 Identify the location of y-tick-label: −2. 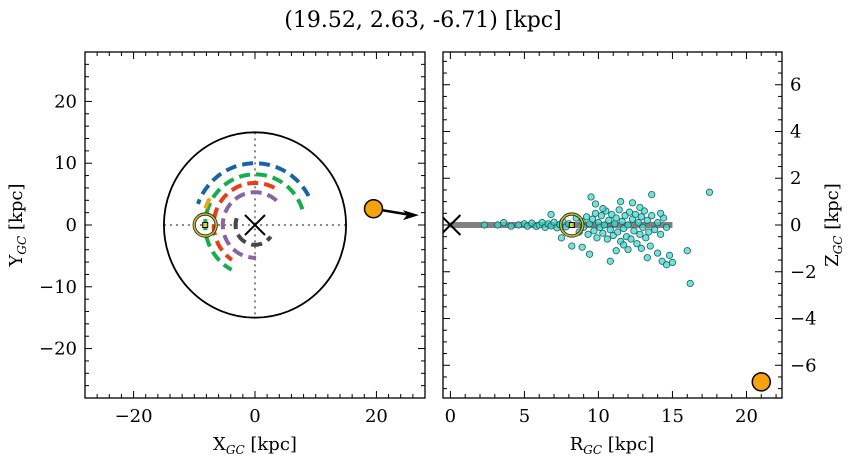
(803, 272).